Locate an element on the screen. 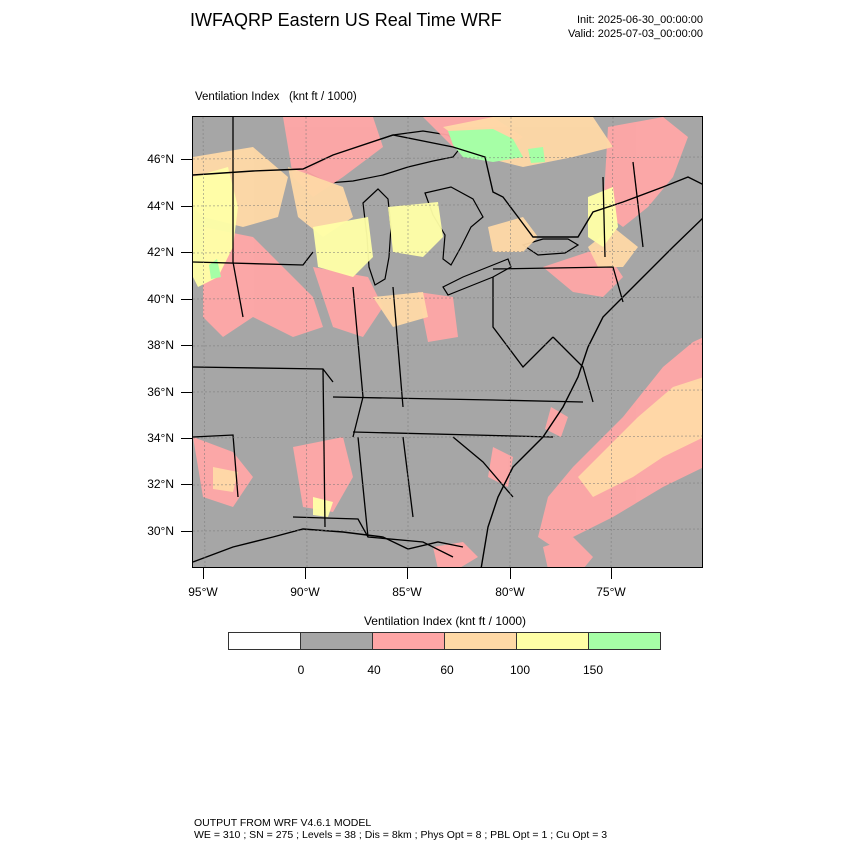 This screenshot has height=850, width=850. lat-label: 42°N is located at coordinates (160, 252).